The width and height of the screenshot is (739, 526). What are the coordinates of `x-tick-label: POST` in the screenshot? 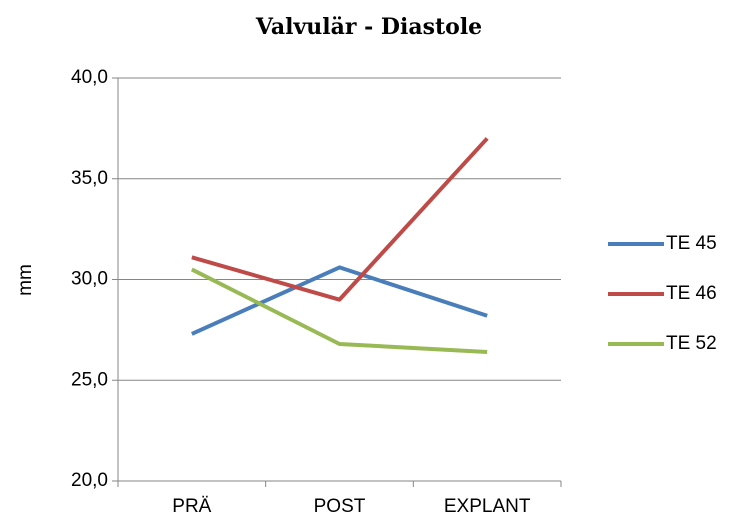 It's located at (340, 506).